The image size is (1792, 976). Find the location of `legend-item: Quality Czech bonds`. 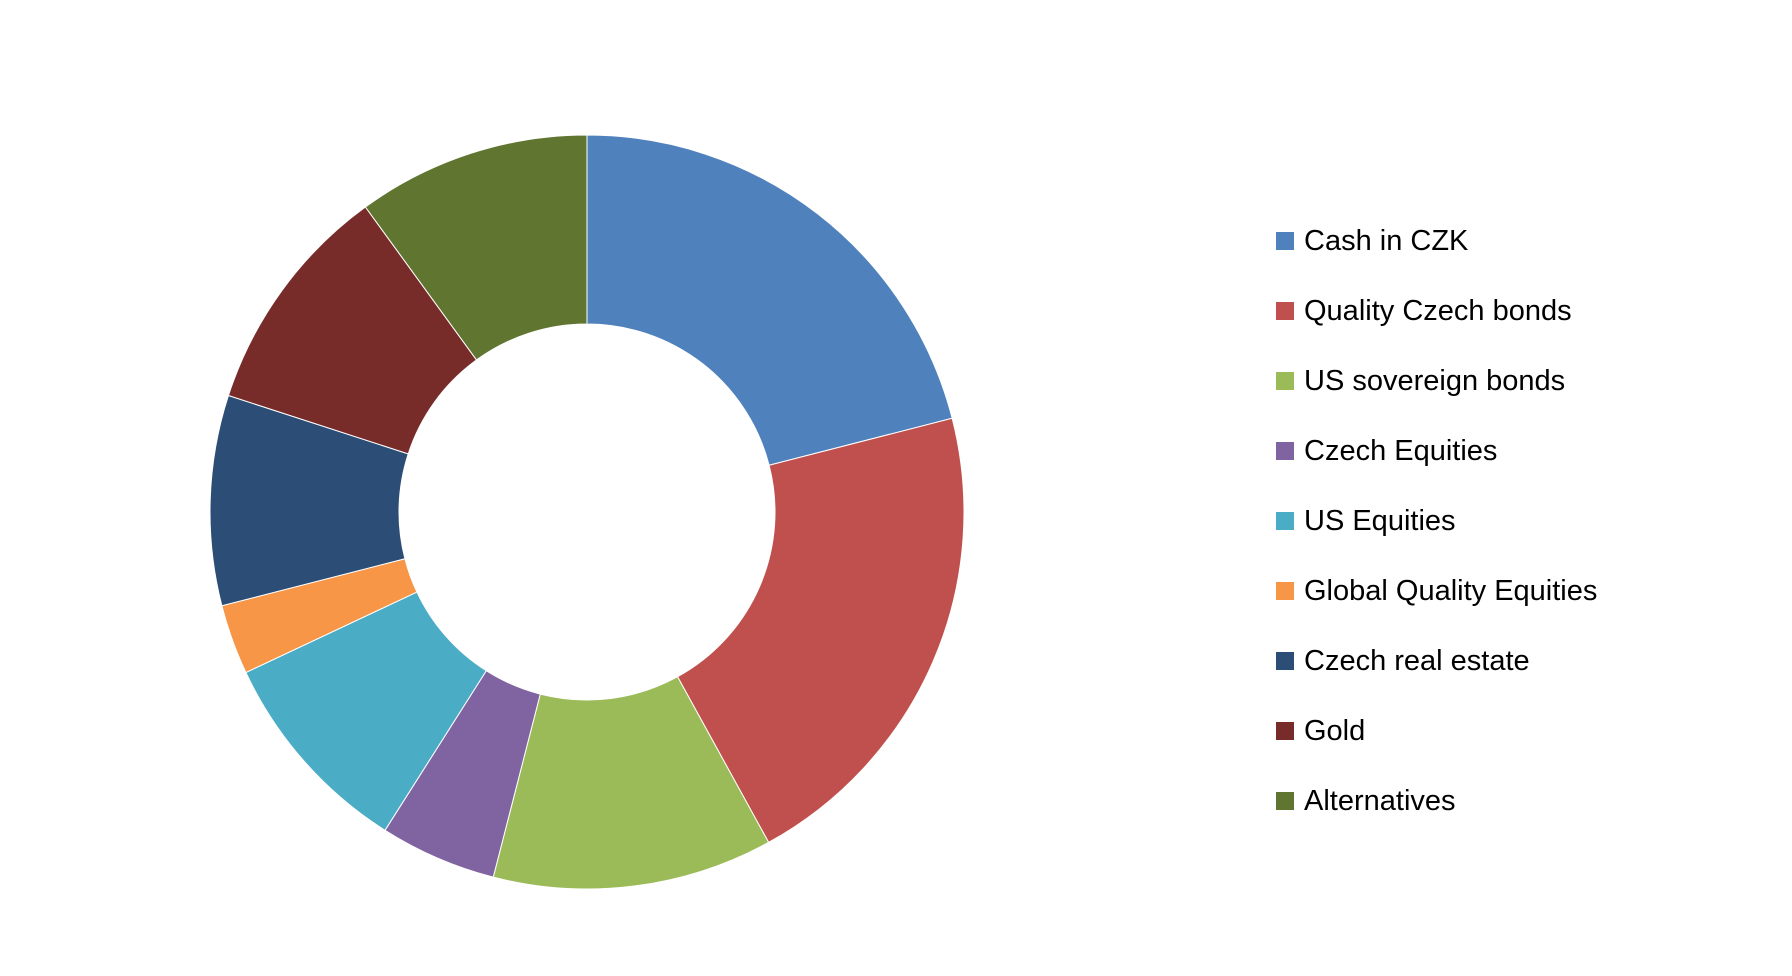

legend-item: Quality Czech bonds is located at coordinates (1436, 311).